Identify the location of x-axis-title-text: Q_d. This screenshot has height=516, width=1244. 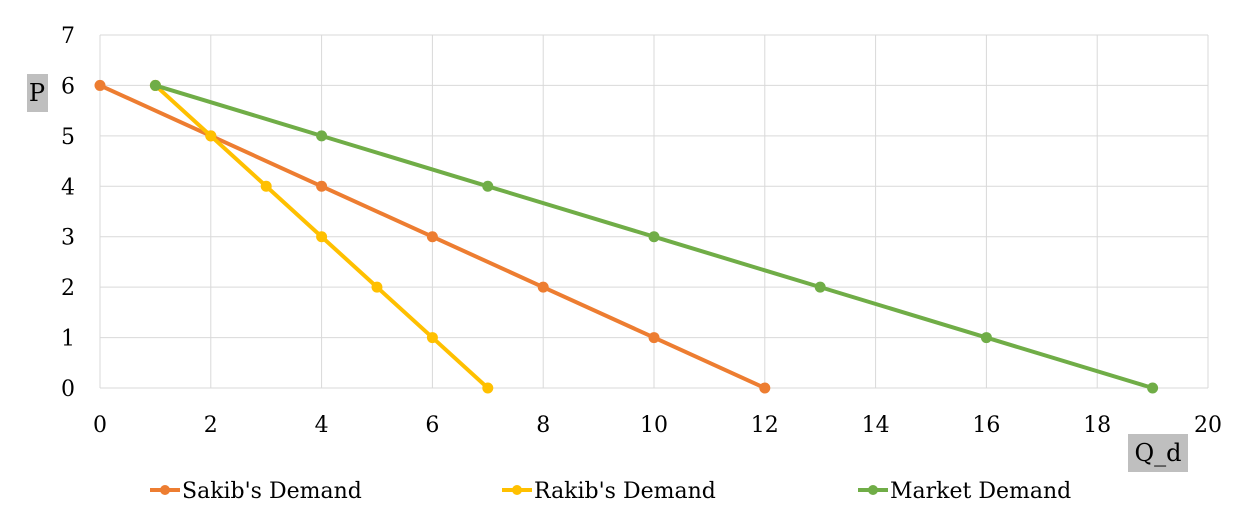
(1157, 453).